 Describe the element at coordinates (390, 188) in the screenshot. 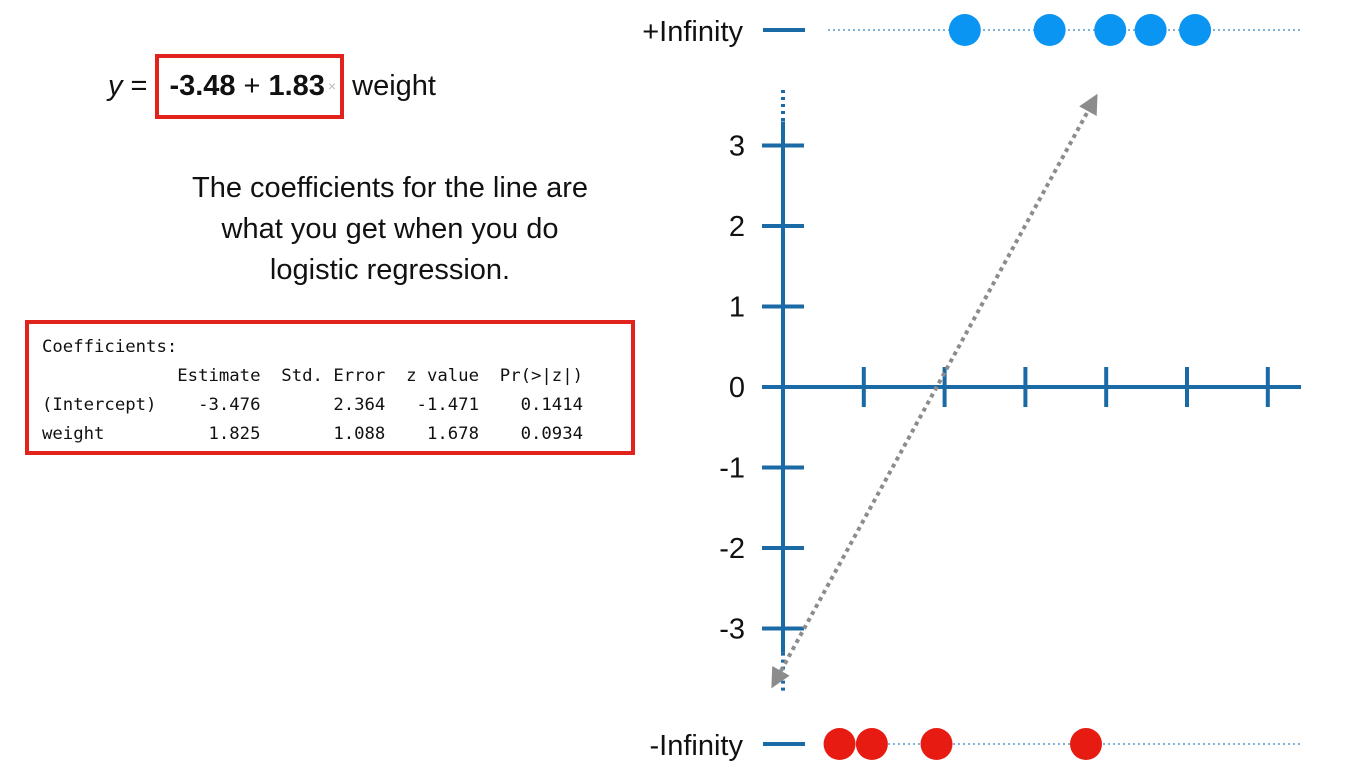

I see `caption-line-1: The coefficients for the line are` at that location.